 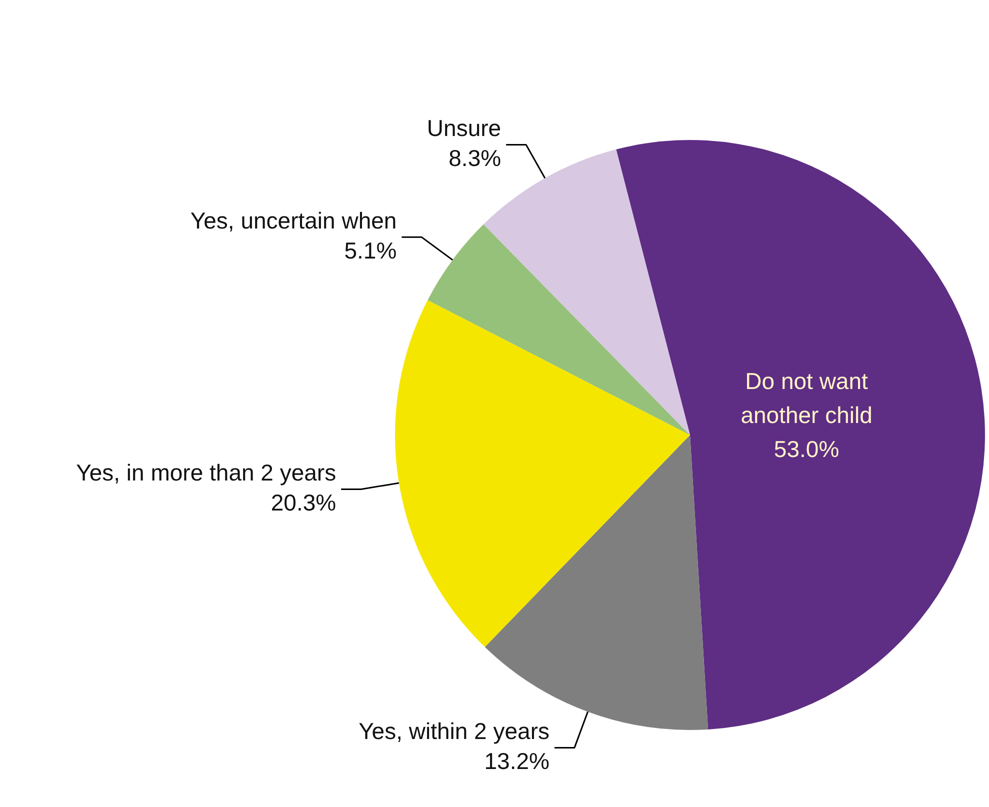 I want to click on data-label: 8.3%, so click(x=475, y=158).